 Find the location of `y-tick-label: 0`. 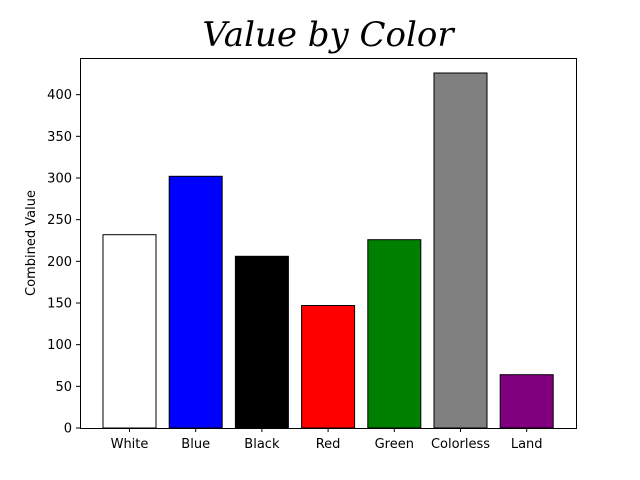

y-tick-label: 0 is located at coordinates (68, 429).